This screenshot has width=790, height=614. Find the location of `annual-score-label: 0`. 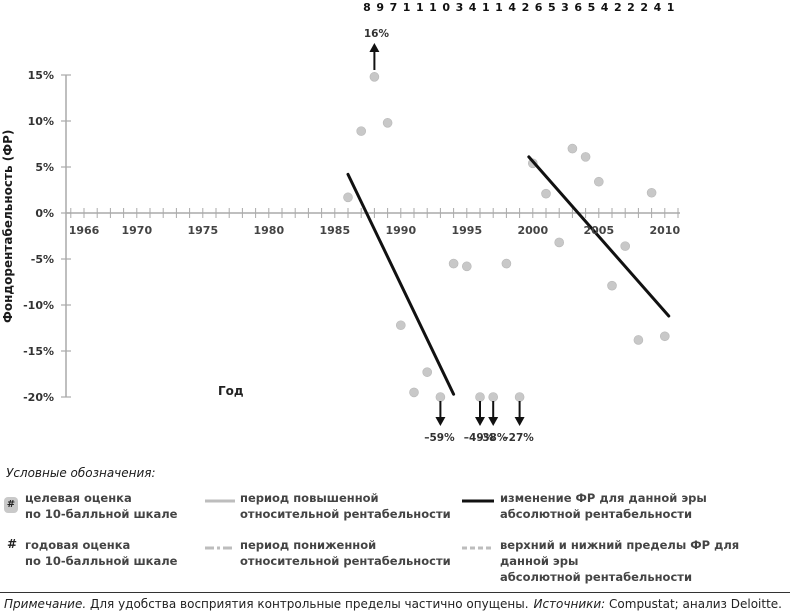

annual-score-label: 0 is located at coordinates (446, 7).